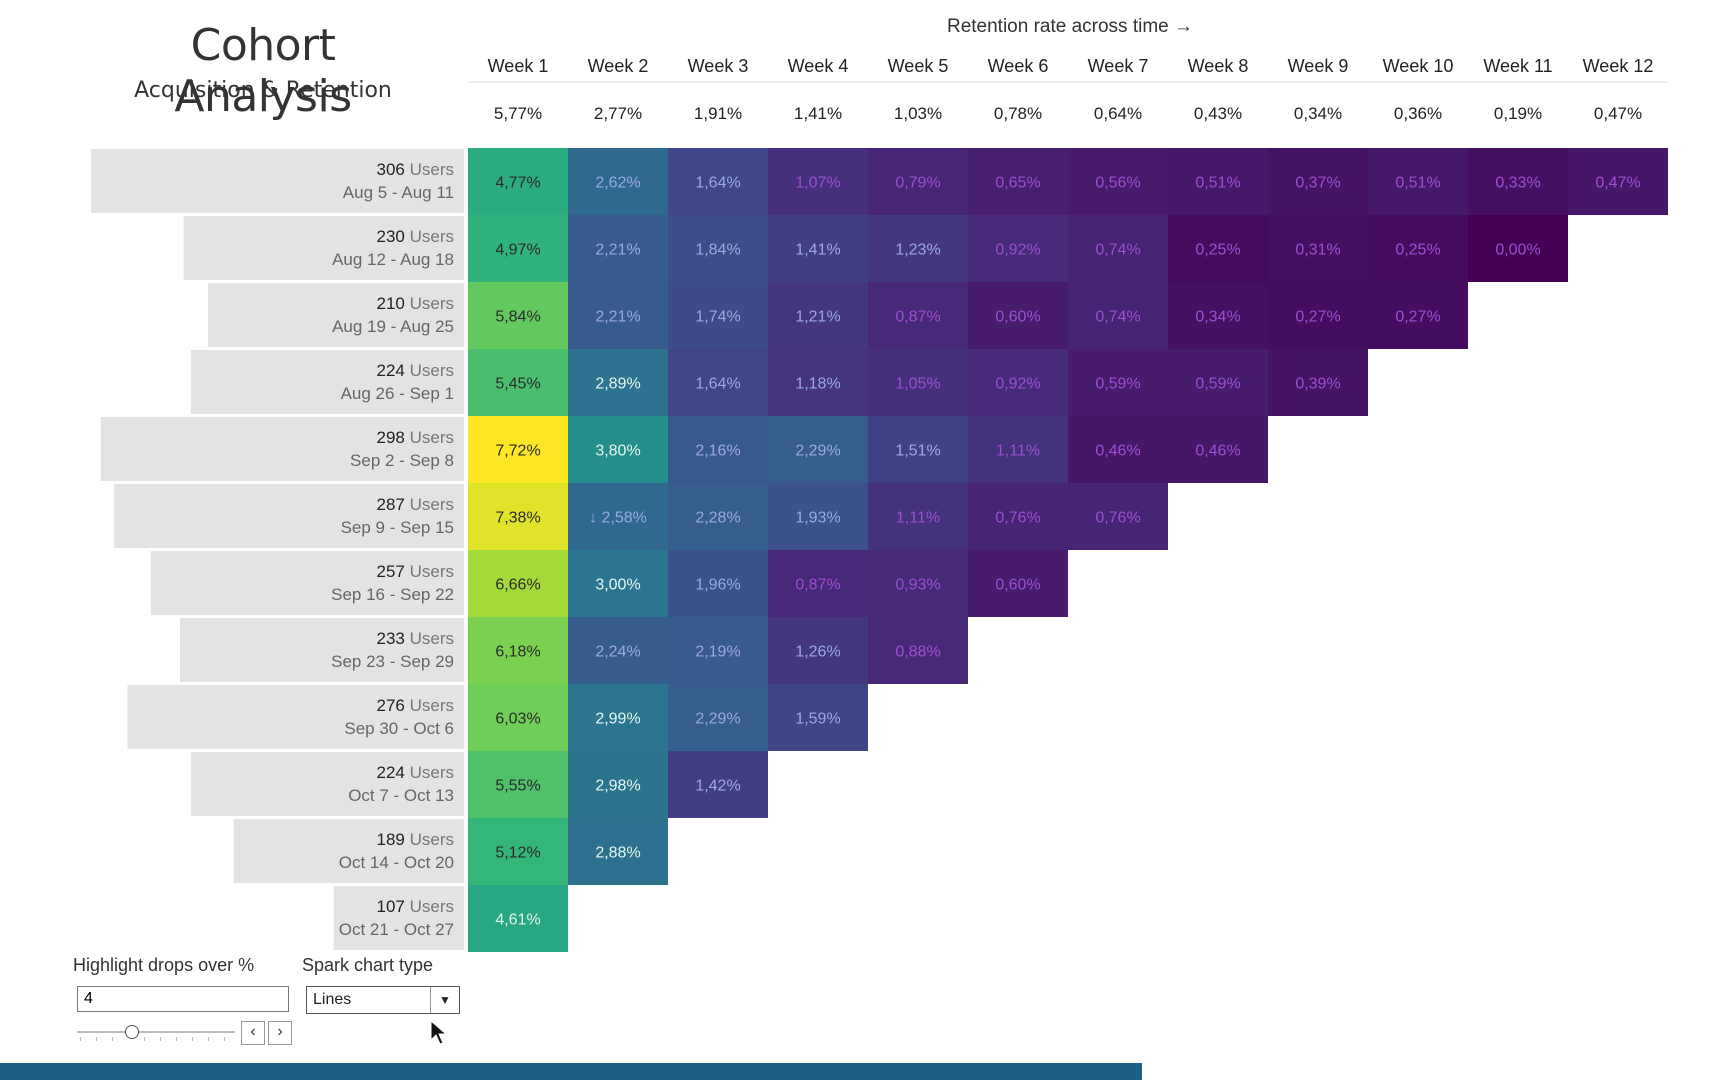 Image resolution: width=1728 pixels, height=1080 pixels. I want to click on heatmap-cell-label: 1,41%, so click(817, 250).